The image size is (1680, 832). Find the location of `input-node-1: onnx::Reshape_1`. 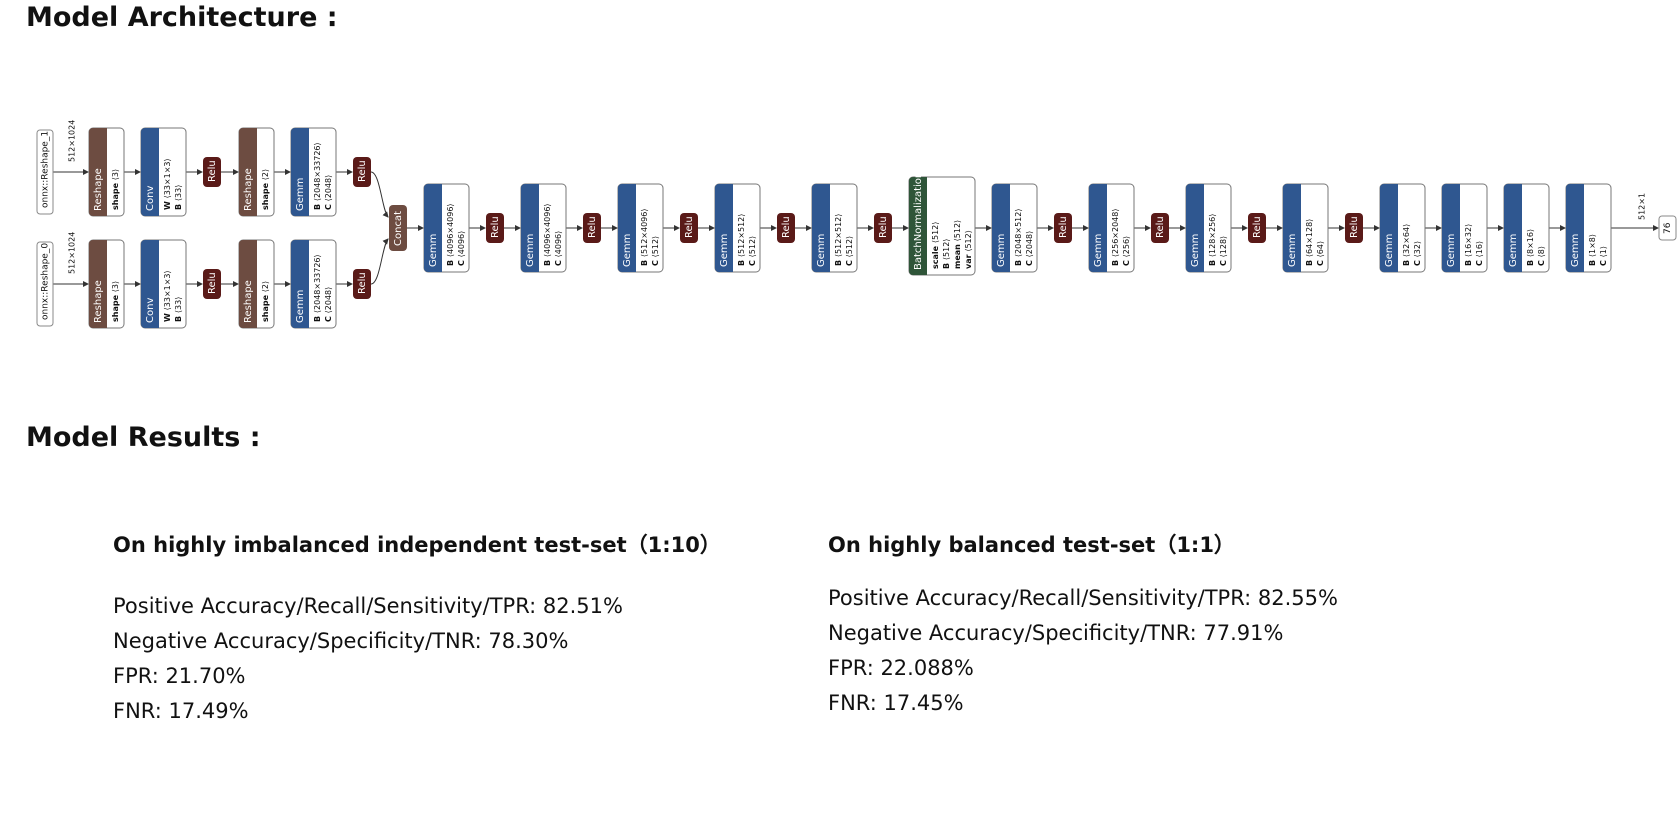

input-node-1: onnx::Reshape_1 is located at coordinates (45, 172).